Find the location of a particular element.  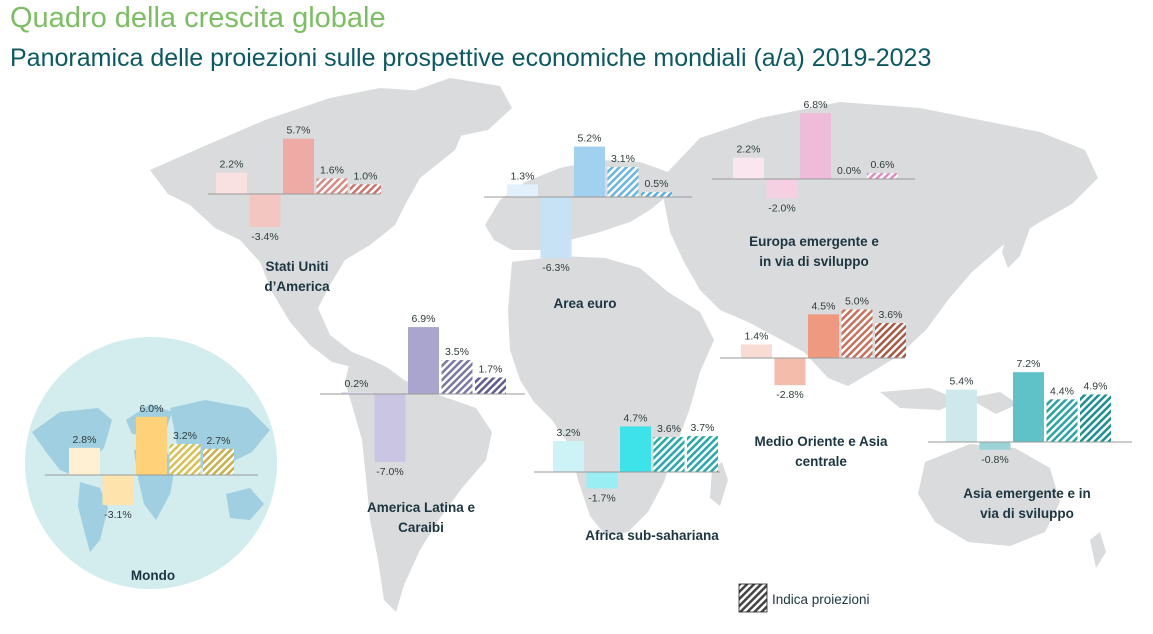

bar-value-label: 4.7% is located at coordinates (636, 418).